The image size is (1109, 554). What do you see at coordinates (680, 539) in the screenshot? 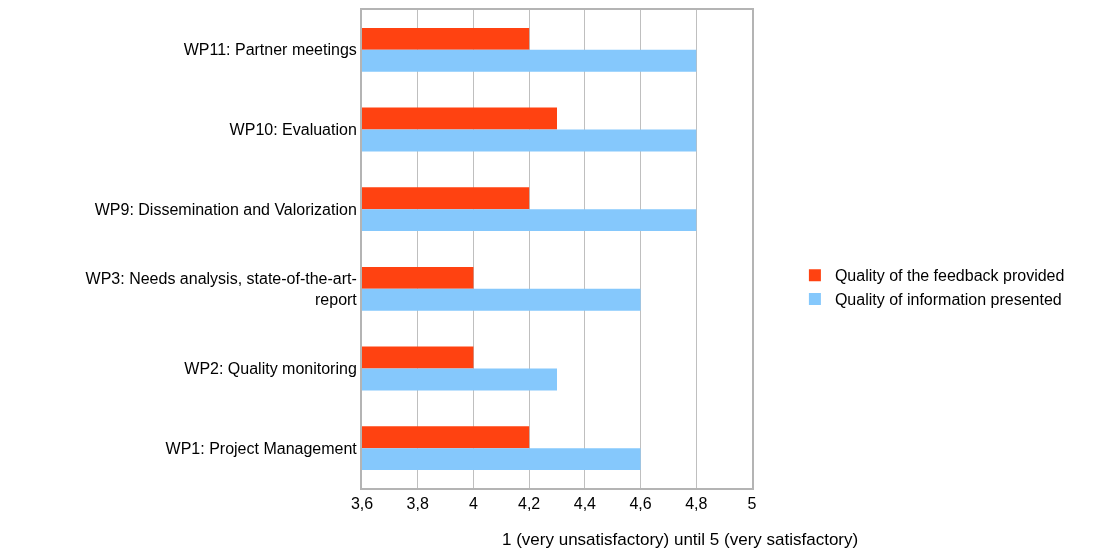
I see `x-axis-title: 1 (very unsatisfactory) until 5 (very satisfactory)` at bounding box center [680, 539].